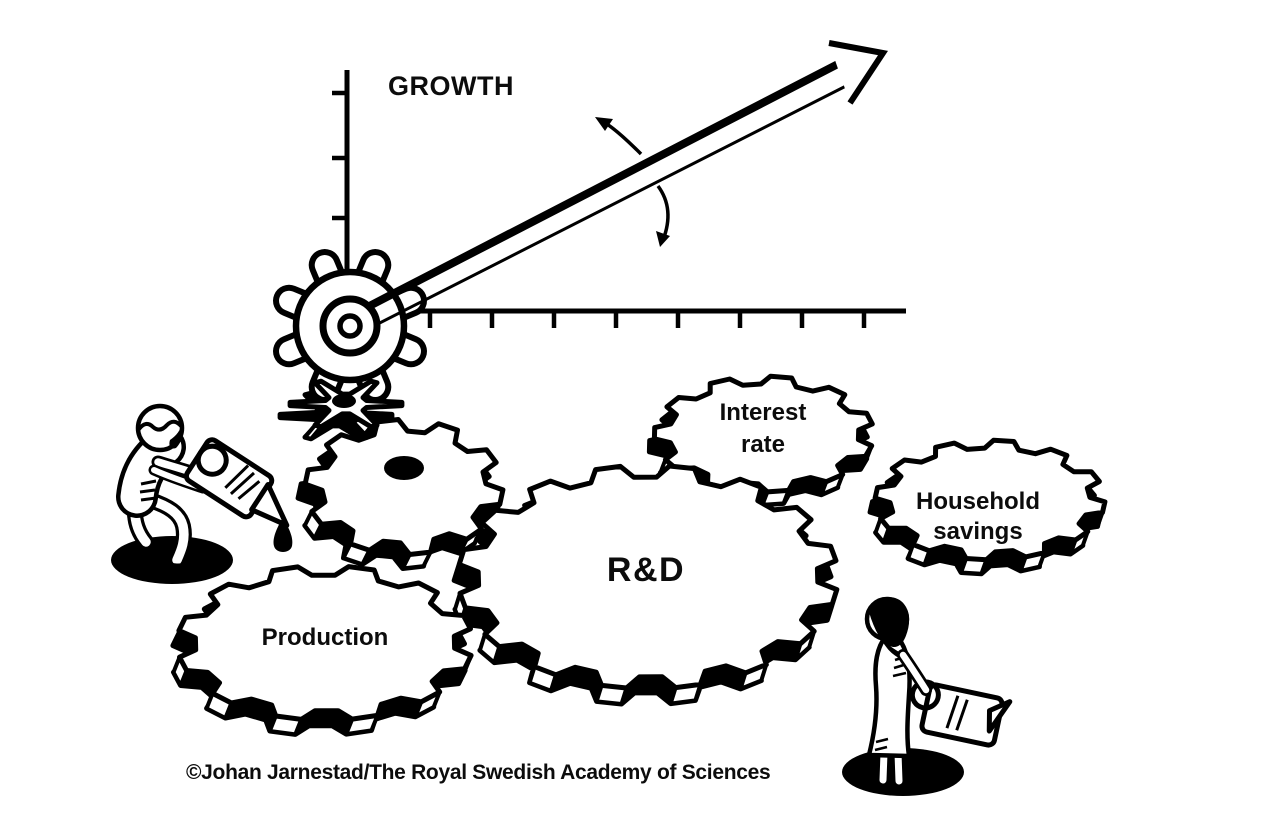 The height and width of the screenshot is (835, 1265). What do you see at coordinates (663, 239) in the screenshot?
I see `rotate-down-arrowhead-icon` at bounding box center [663, 239].